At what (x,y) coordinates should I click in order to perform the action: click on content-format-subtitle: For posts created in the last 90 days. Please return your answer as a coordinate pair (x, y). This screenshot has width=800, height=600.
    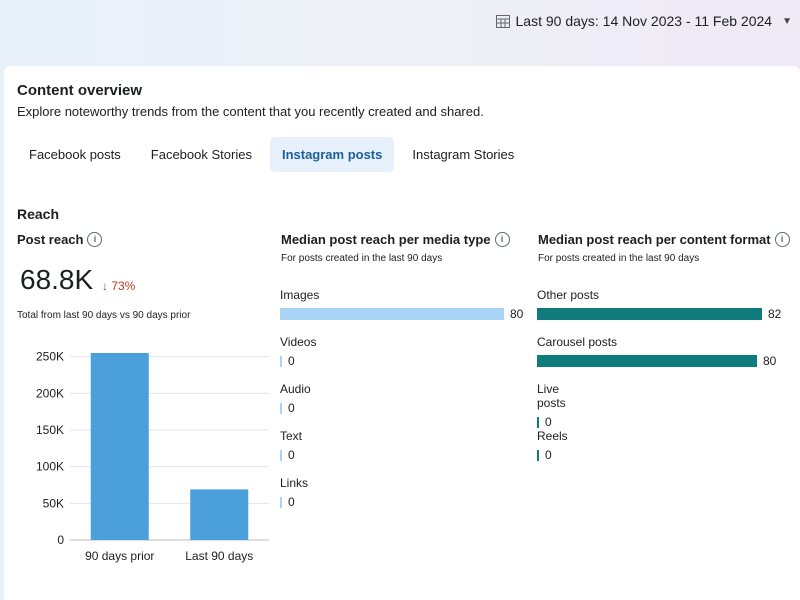
    Looking at the image, I should click on (619, 258).